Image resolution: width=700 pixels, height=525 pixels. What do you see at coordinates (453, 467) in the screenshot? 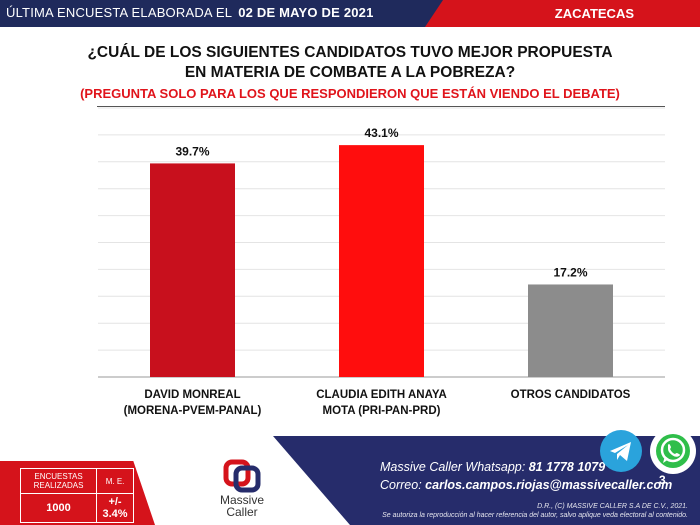
I see `whatsapp-label: Massive Caller Whatsapp:` at bounding box center [453, 467].